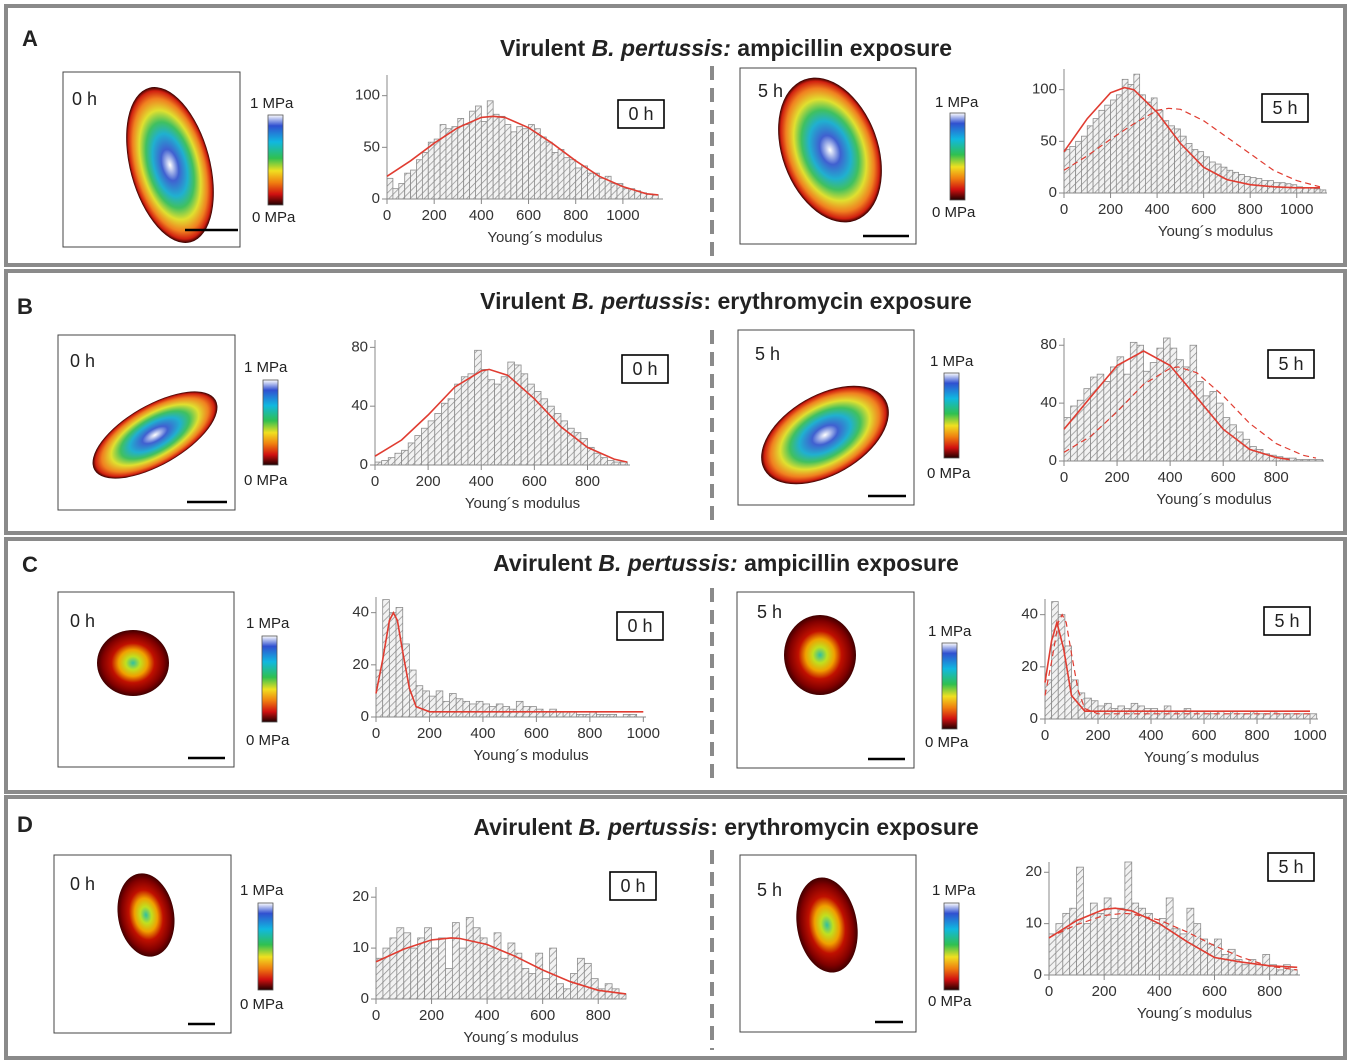 The width and height of the screenshot is (1351, 1061). I want to click on x-tick-label: 200, so click(428, 481).